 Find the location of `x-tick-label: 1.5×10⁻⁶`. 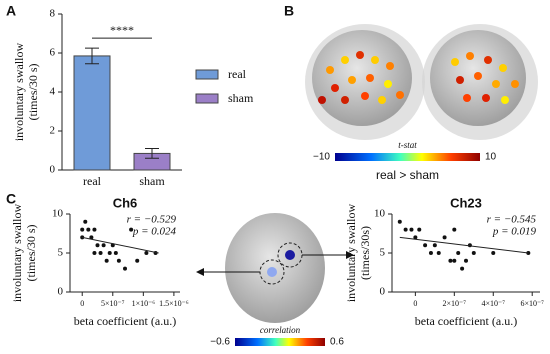

x-tick-label: 1.5×10⁻⁶ is located at coordinates (174, 303).